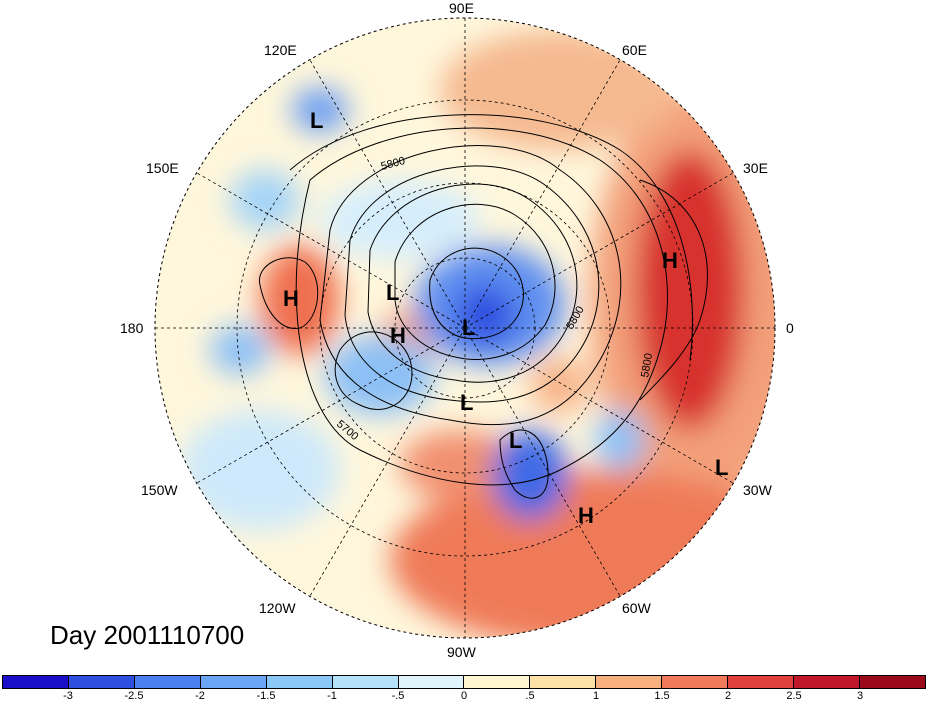  I want to click on lon-label-90w: 90W, so click(461, 652).